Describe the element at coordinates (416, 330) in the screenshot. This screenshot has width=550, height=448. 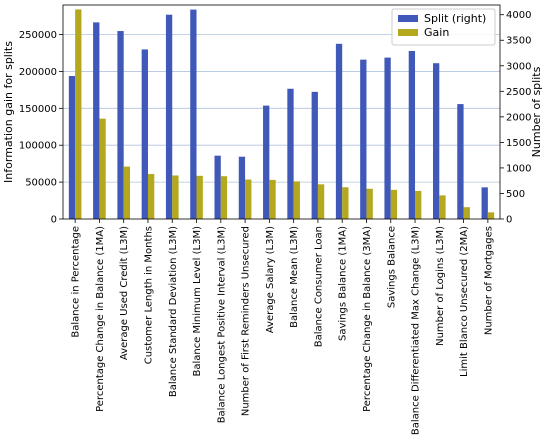
I see `x-tick-label: Balance Differentiated Max Change (L3M)` at that location.